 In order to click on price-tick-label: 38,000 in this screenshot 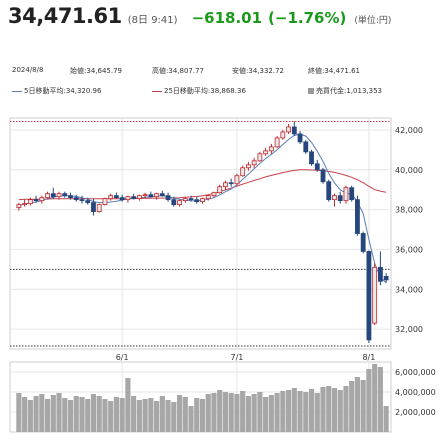, I will do `click(409, 210)`.